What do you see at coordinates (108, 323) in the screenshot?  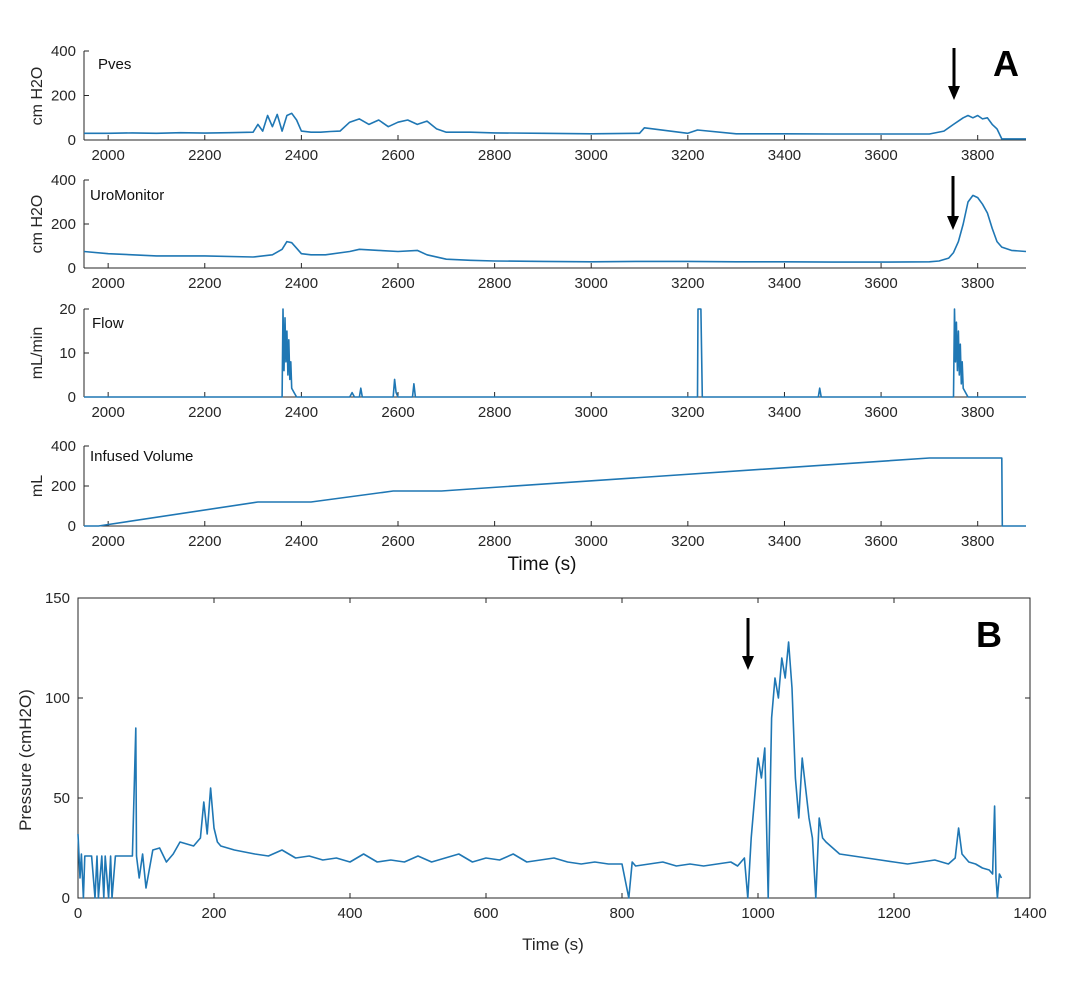 I see `subplot-title: Flow` at bounding box center [108, 323].